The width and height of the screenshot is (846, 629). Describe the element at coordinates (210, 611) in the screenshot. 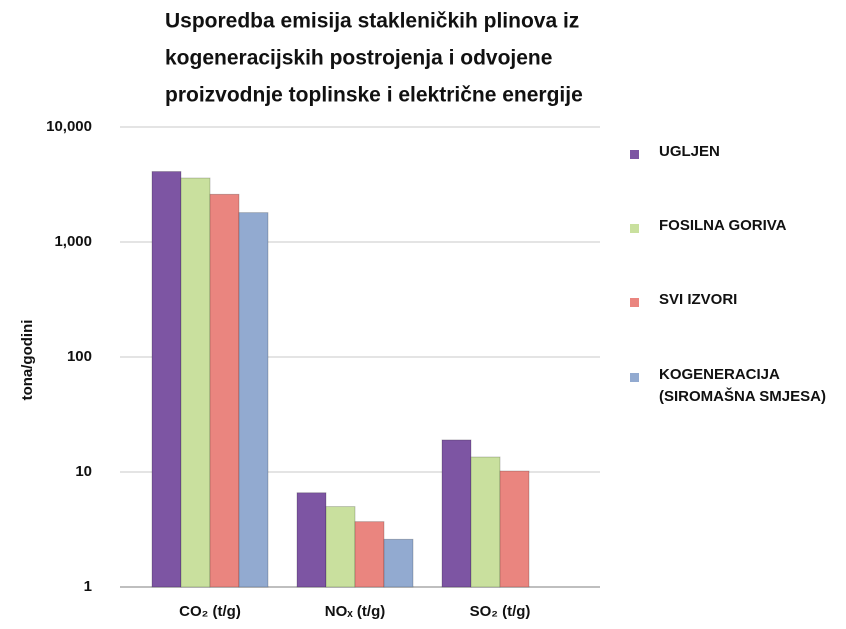

I see `x-tick-label: CO₂ (t/g)` at that location.